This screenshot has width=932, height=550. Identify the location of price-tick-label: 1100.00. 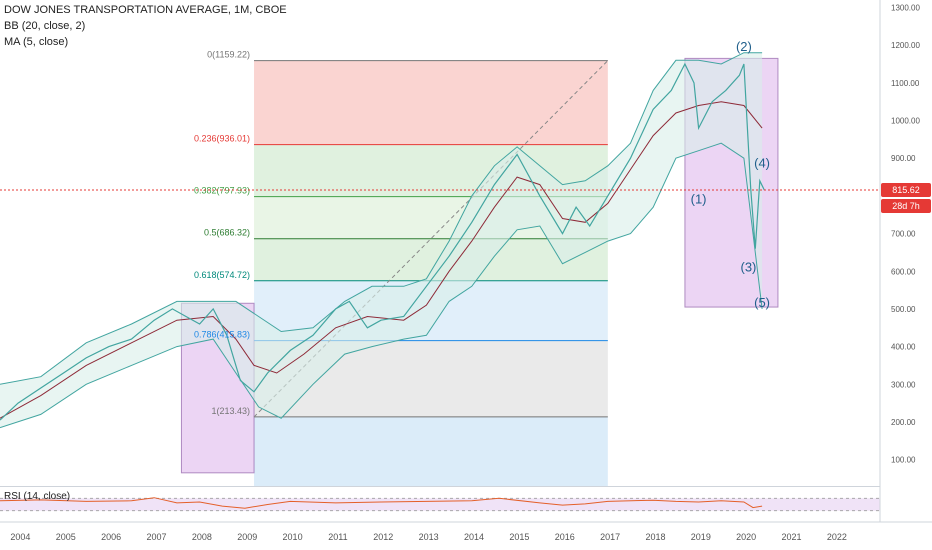
(905, 83).